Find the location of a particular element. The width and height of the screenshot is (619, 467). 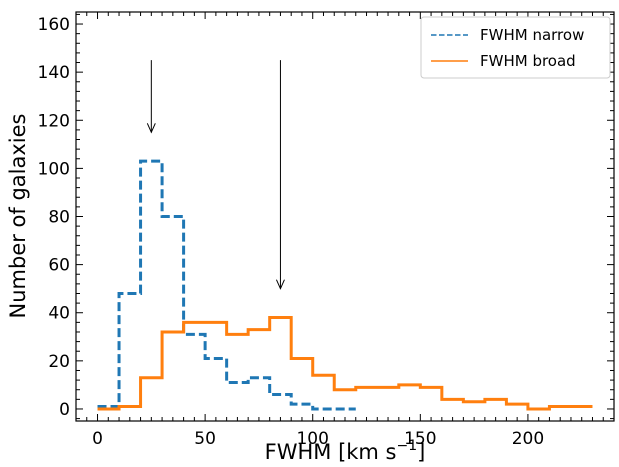

x-tick-label: 100 is located at coordinates (312, 439).